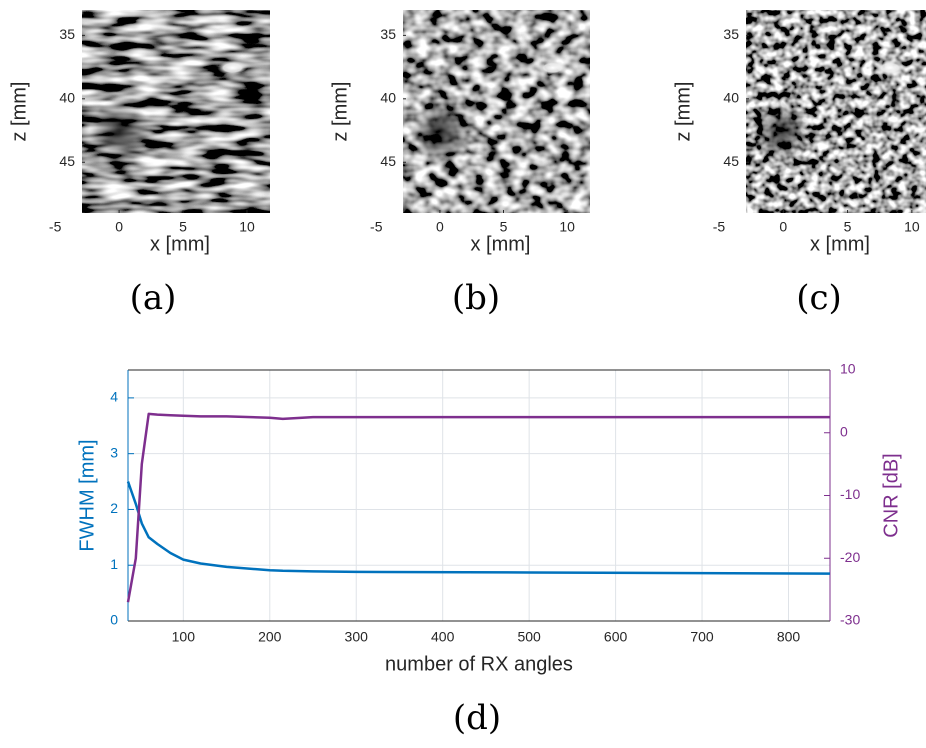 This screenshot has width=926, height=748. I want to click on y-axis-label: FWHM [mm], so click(87, 495).